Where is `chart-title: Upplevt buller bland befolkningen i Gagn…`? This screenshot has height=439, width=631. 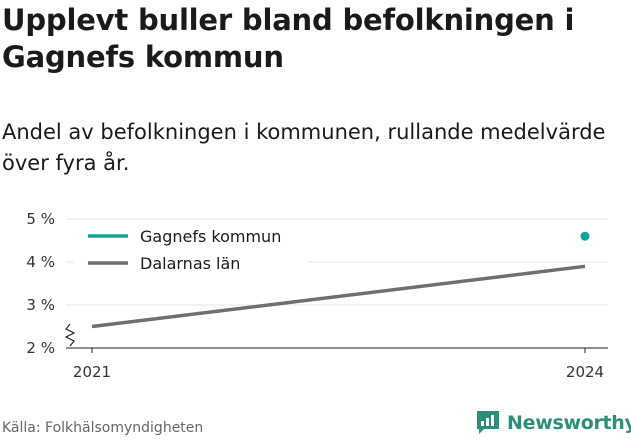
chart-title: Upplevt buller bland befolkningen i Gagn… is located at coordinates (288, 38).